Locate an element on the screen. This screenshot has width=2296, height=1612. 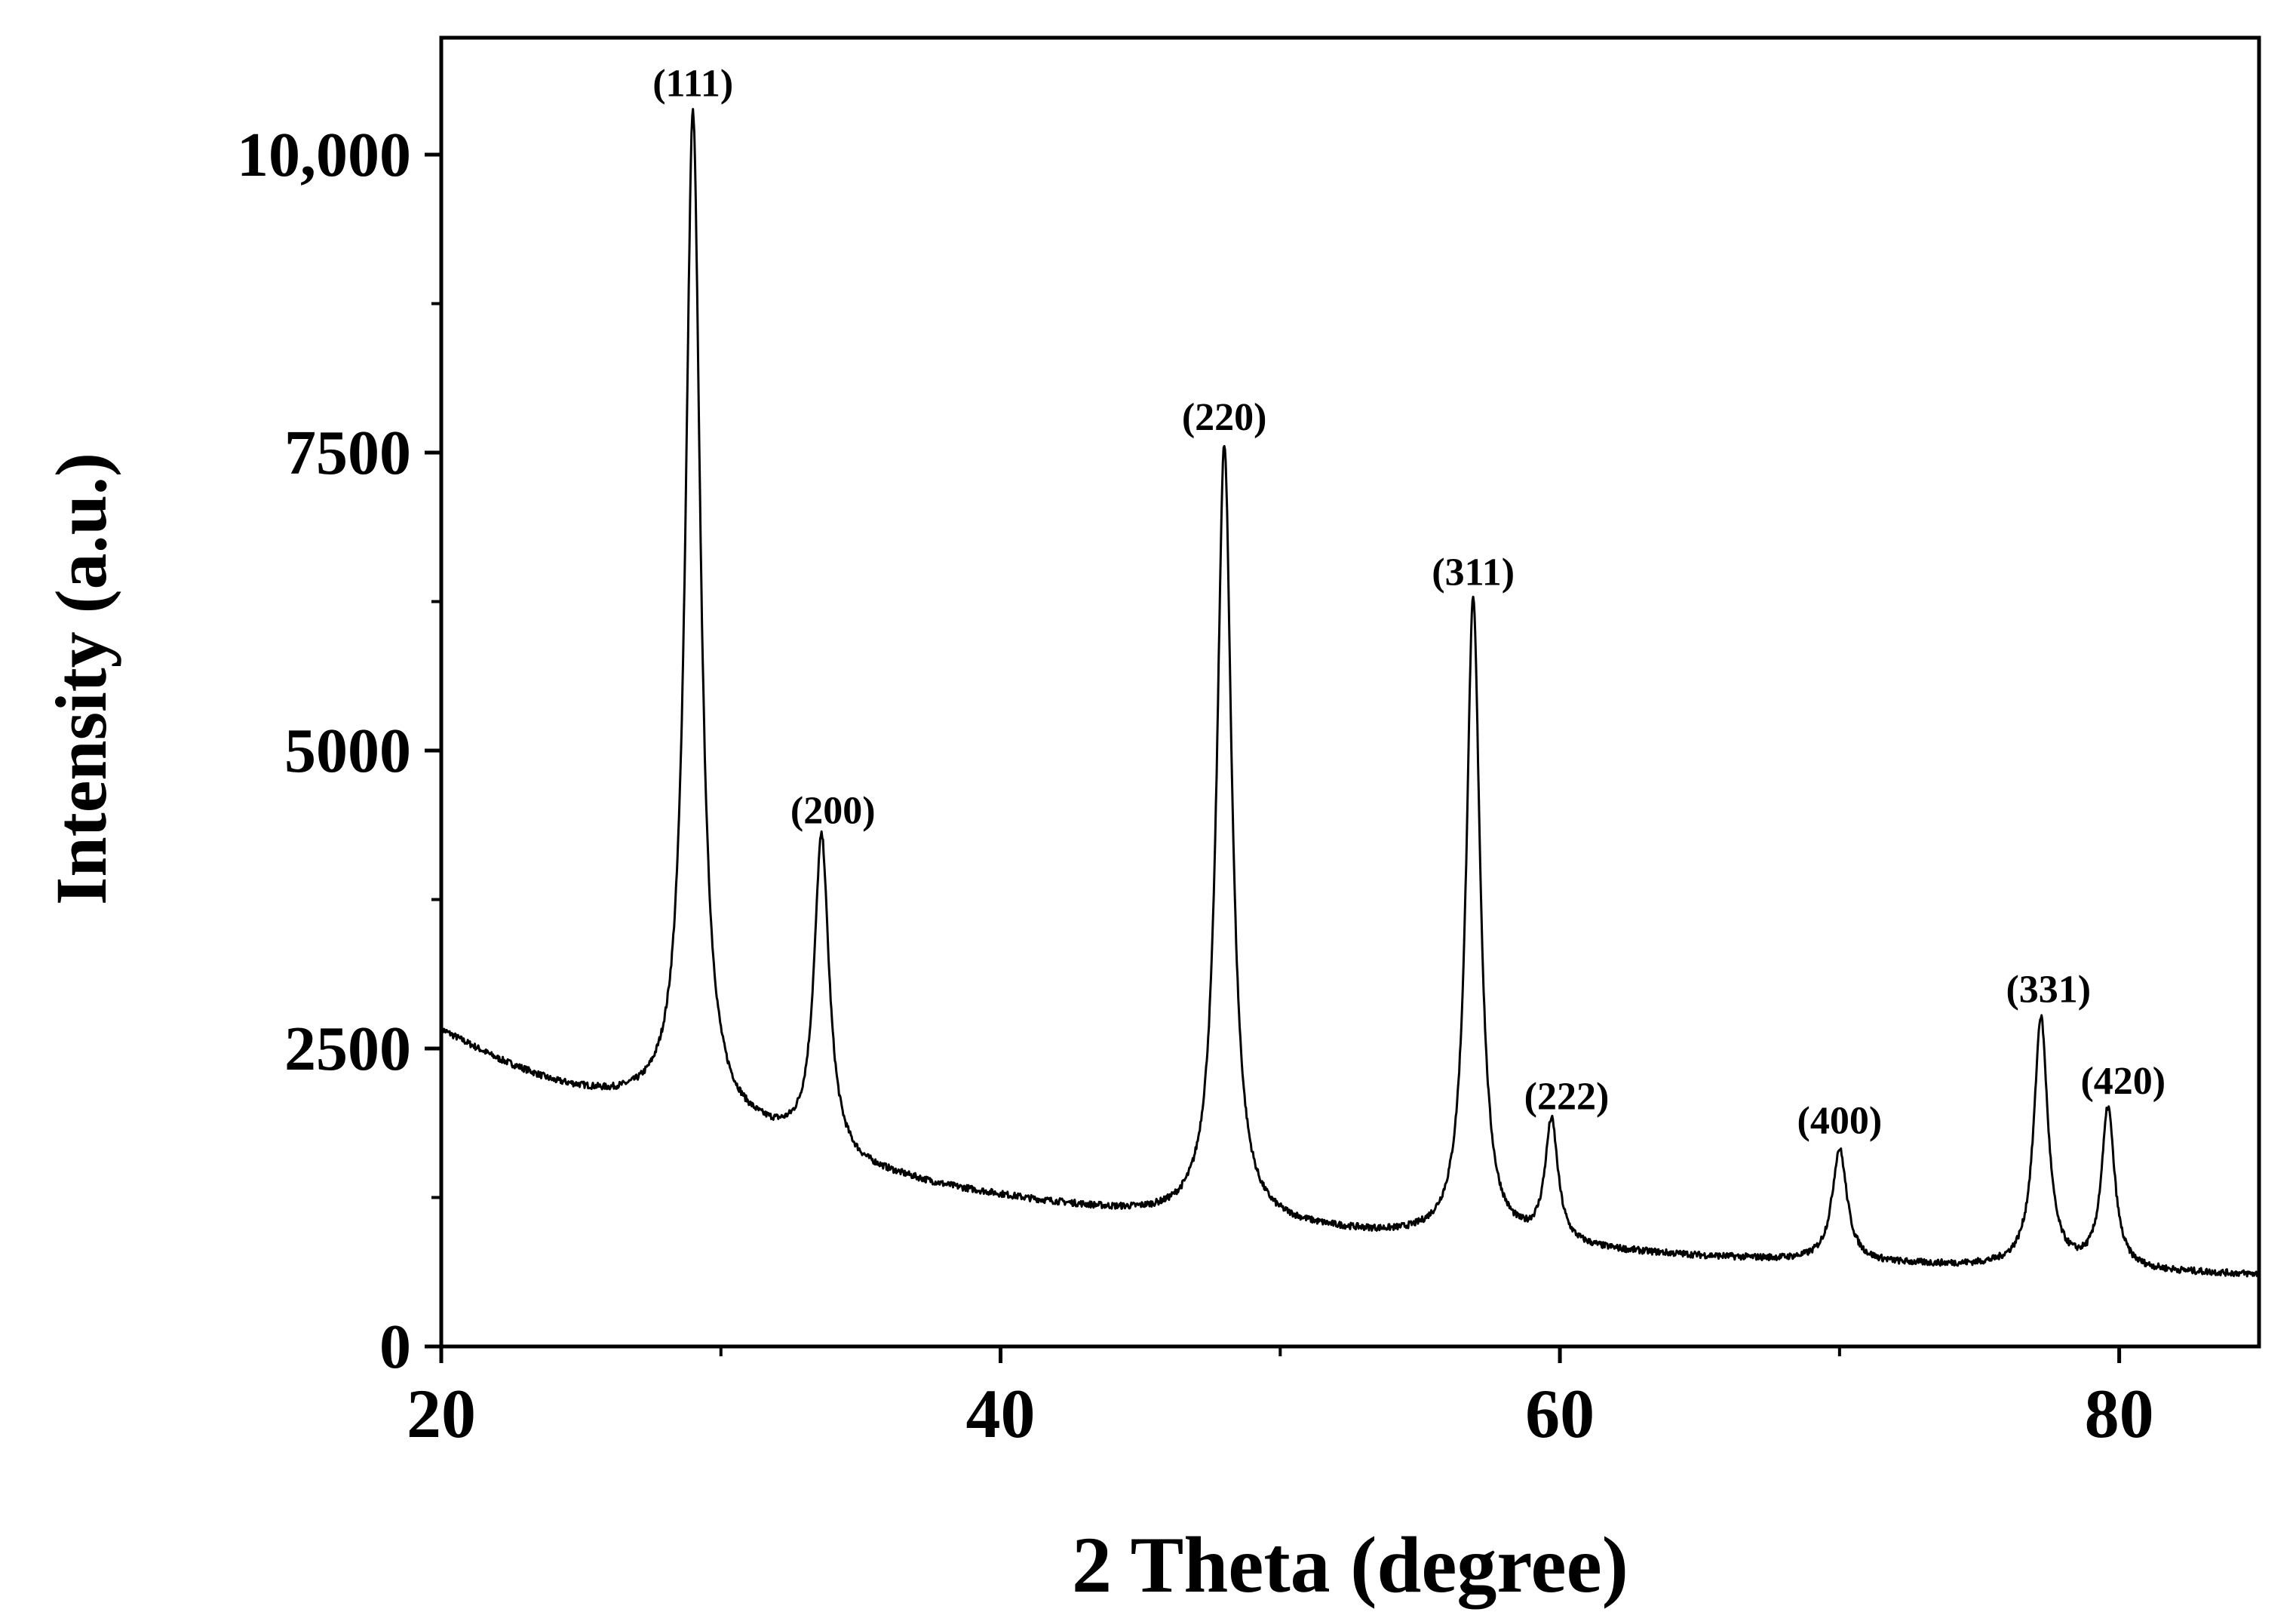
y-tick-label-7500: 7500 is located at coordinates (347, 453).